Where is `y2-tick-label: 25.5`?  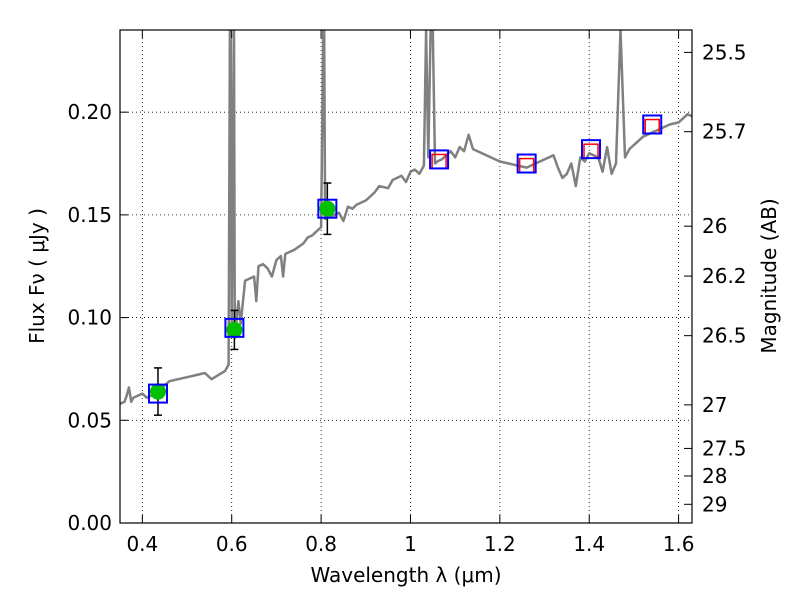
y2-tick-label: 25.5 is located at coordinates (724, 52).